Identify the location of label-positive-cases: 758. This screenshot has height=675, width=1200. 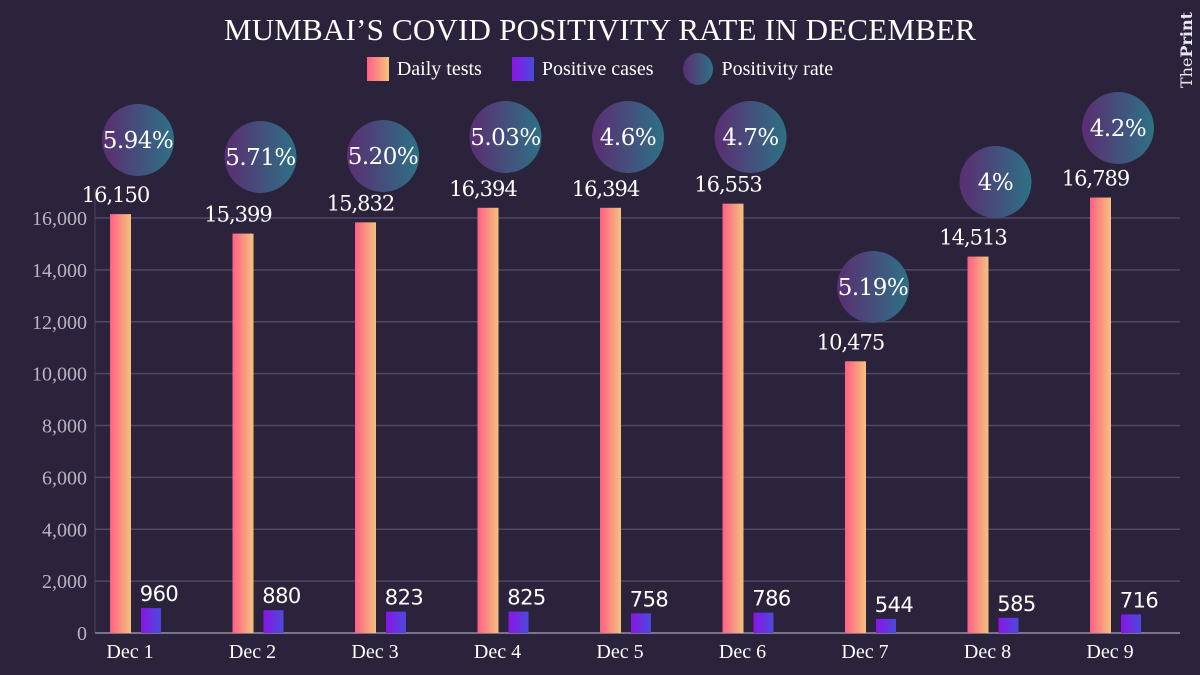
(649, 599).